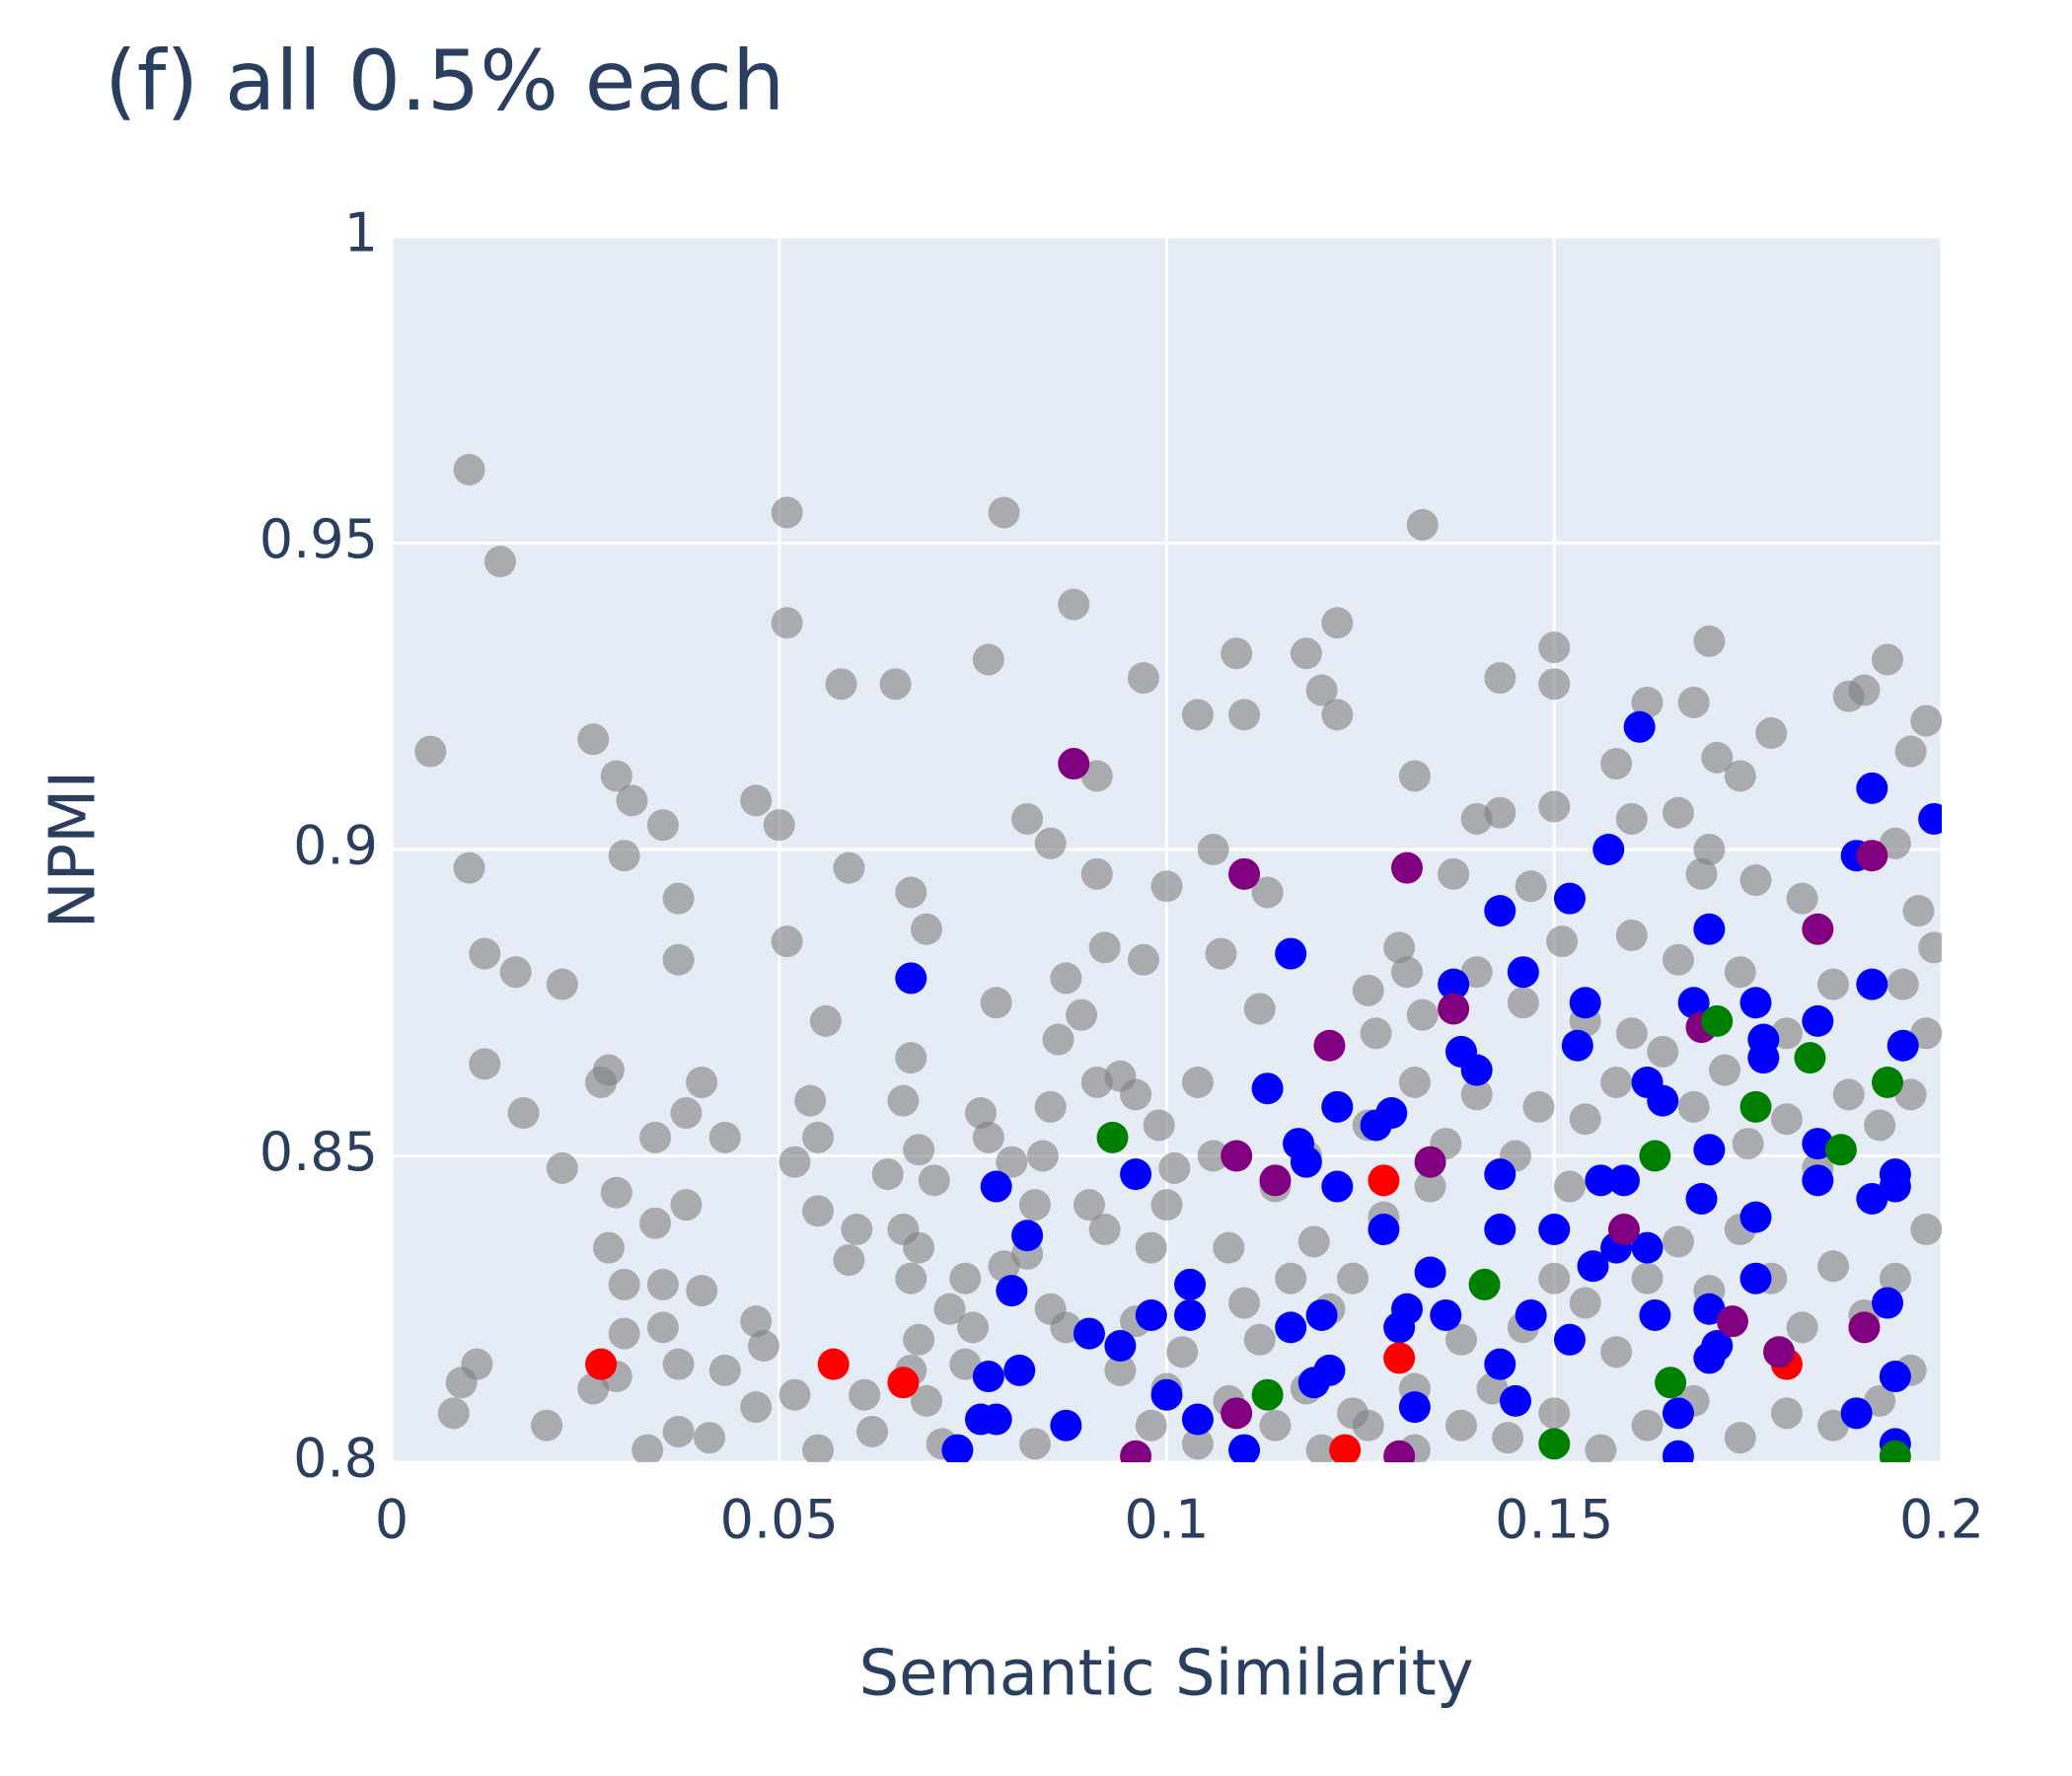  What do you see at coordinates (74, 850) in the screenshot?
I see `y-axis-title: NPMI` at bounding box center [74, 850].